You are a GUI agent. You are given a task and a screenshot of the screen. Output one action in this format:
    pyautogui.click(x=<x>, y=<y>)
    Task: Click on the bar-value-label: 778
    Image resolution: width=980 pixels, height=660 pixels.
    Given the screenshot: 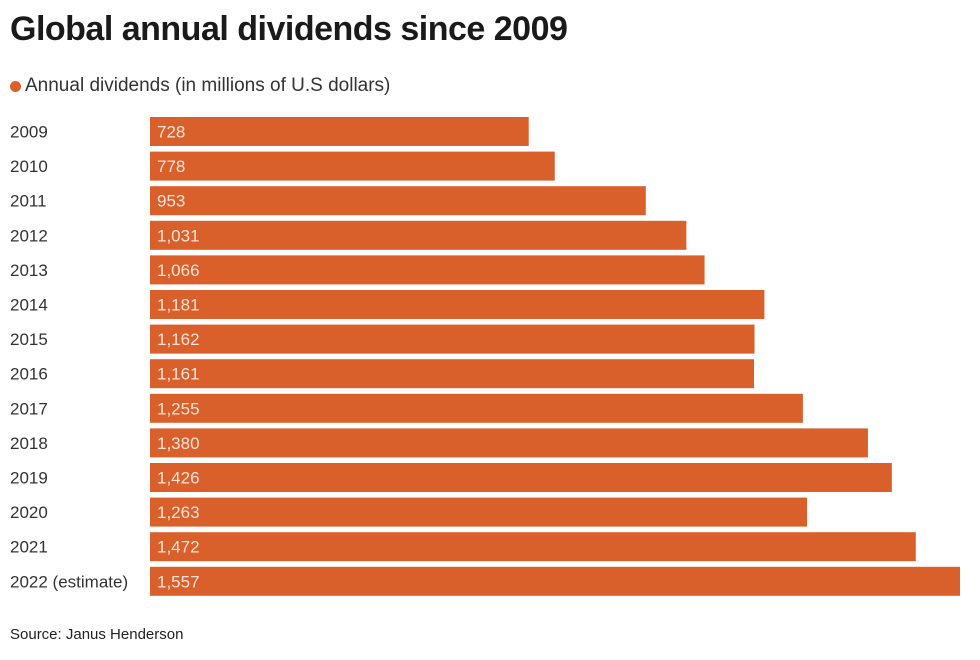 What is the action you would take?
    pyautogui.click(x=171, y=166)
    